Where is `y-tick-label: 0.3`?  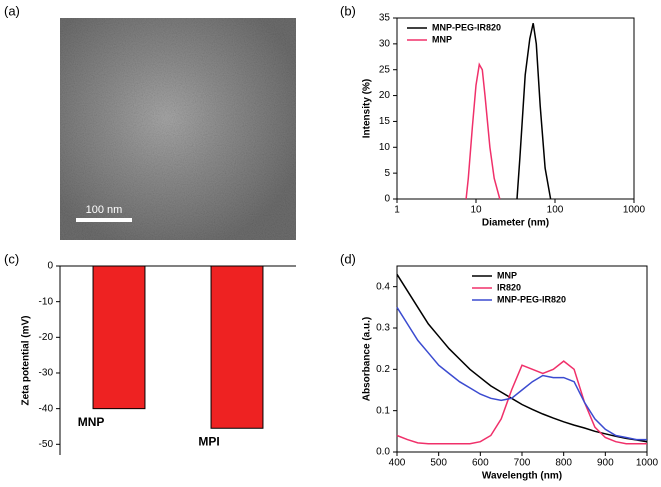
y-tick-label: 0.3 is located at coordinates (383, 328).